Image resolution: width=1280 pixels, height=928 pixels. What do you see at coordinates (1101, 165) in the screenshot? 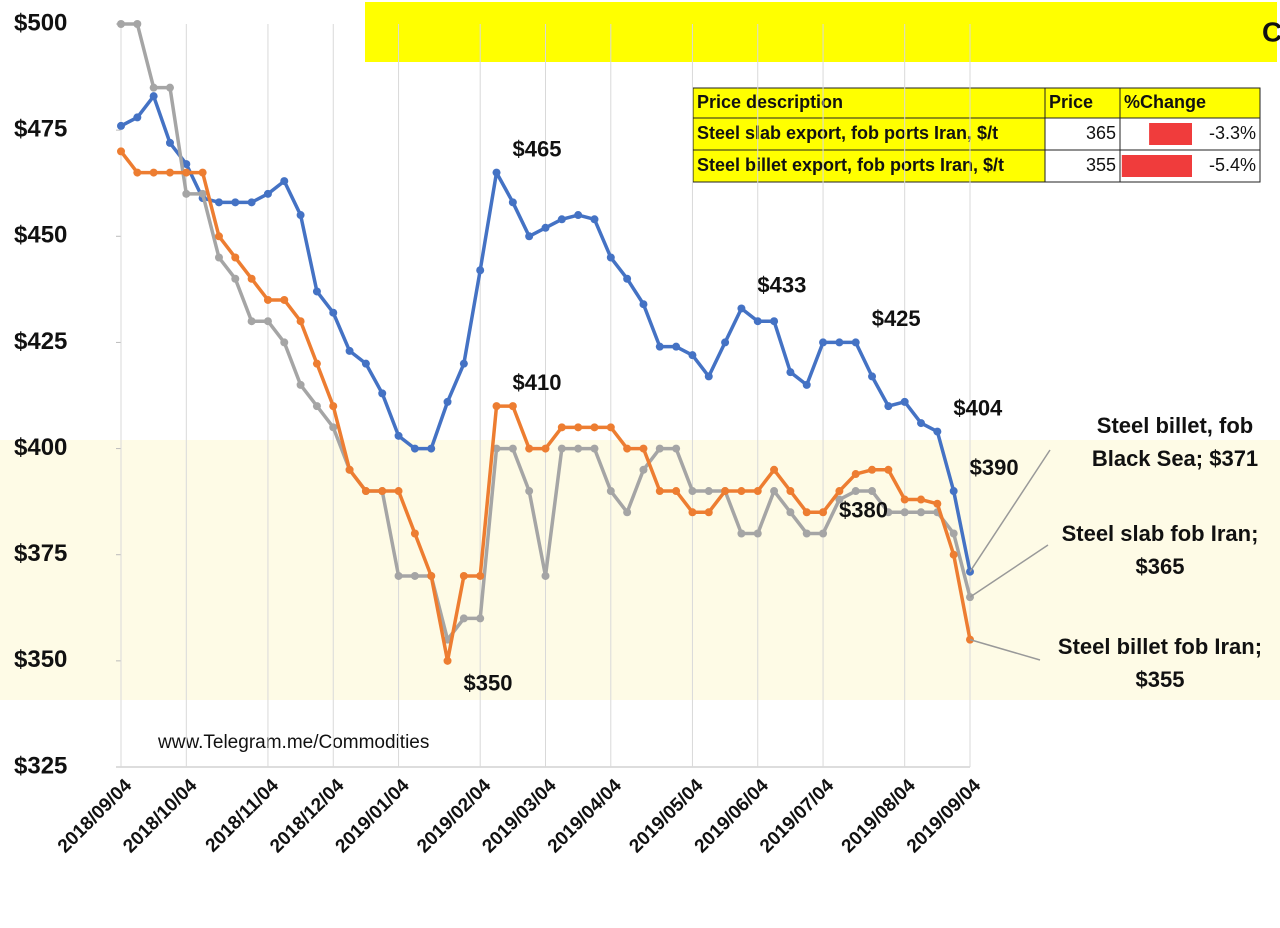
I see `table-cell-text: 355` at bounding box center [1101, 165].